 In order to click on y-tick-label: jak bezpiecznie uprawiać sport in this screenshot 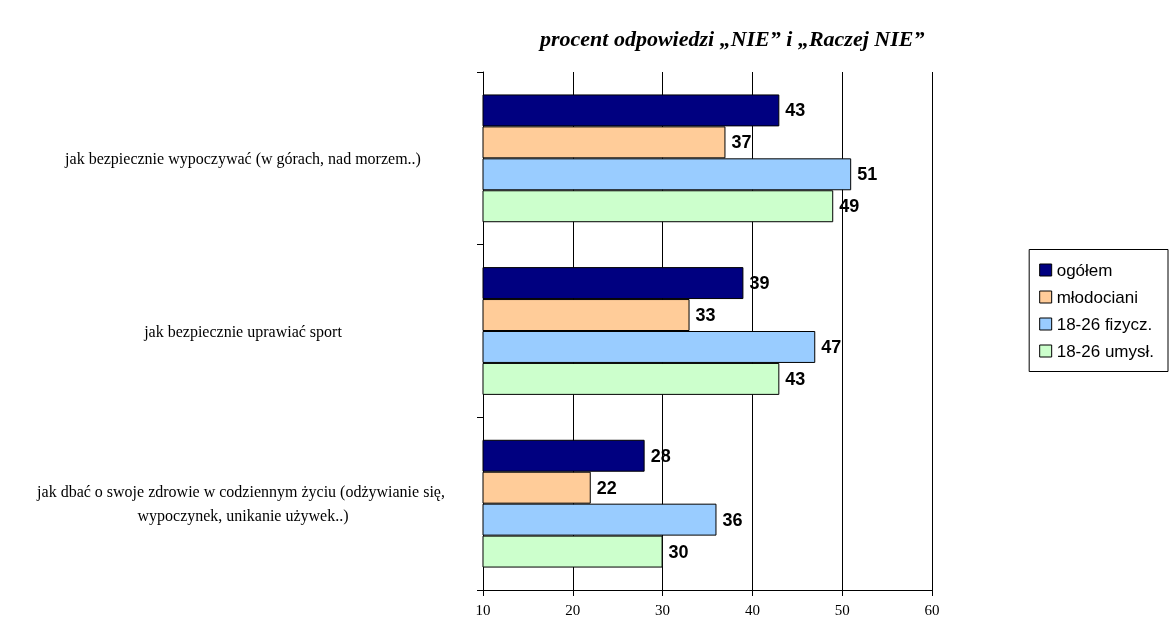, I will do `click(243, 331)`.